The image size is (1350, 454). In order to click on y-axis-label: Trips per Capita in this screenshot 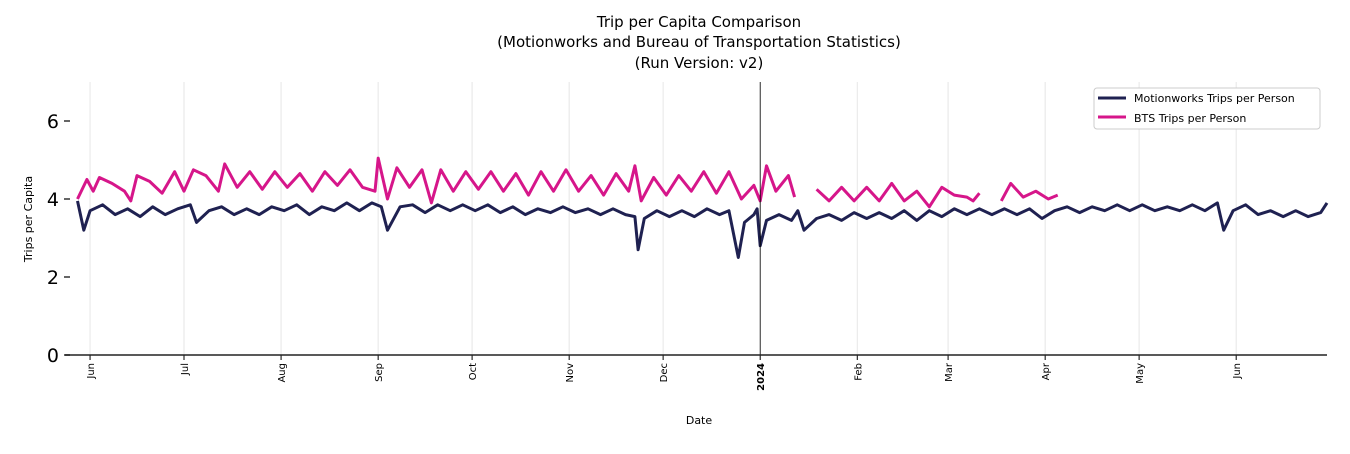, I will do `click(28, 219)`.